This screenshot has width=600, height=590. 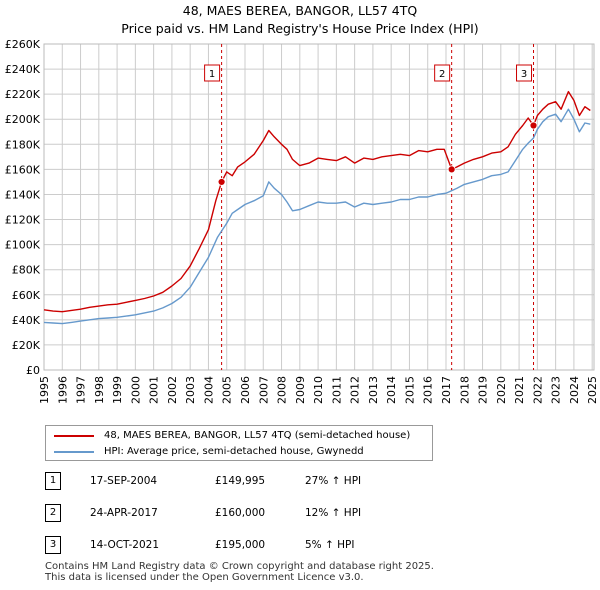 What do you see at coordinates (81, 390) in the screenshot?
I see `x-tick-label: 1997` at bounding box center [81, 390].